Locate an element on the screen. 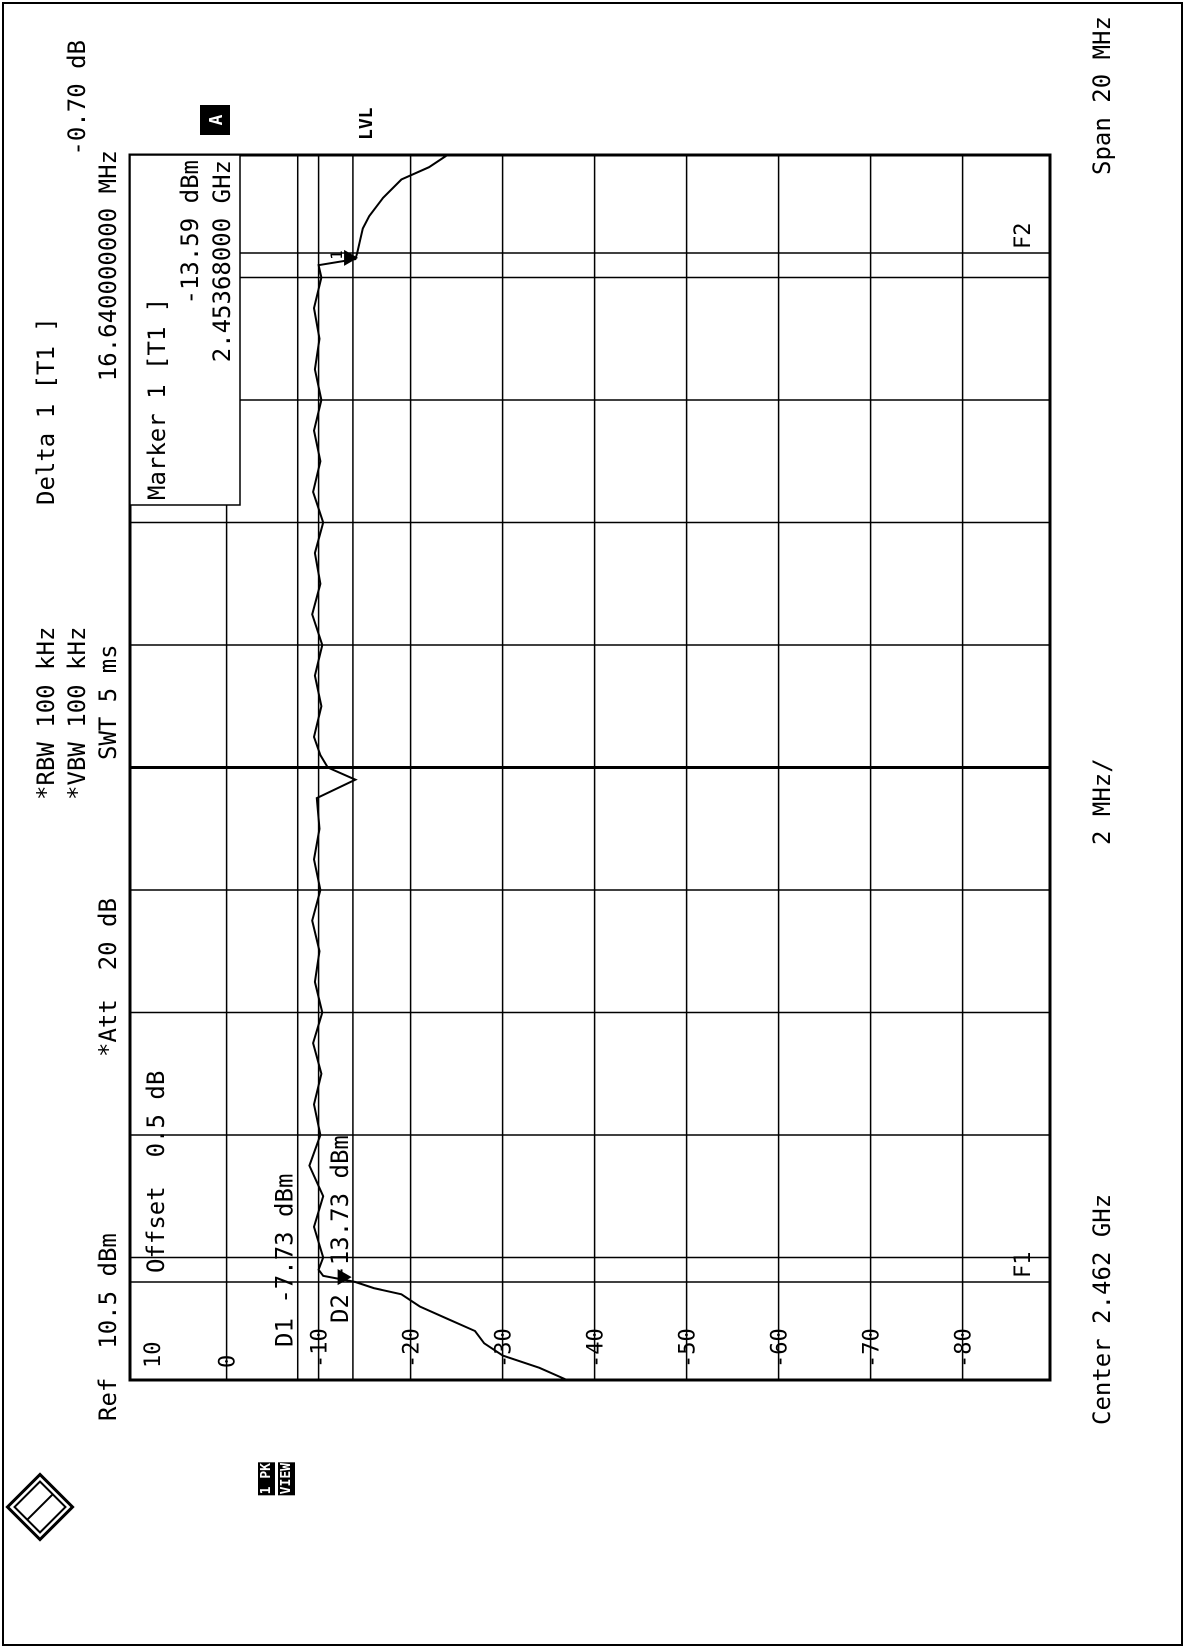 The image size is (1189, 1650). markers: 1 is located at coordinates (343, 767).